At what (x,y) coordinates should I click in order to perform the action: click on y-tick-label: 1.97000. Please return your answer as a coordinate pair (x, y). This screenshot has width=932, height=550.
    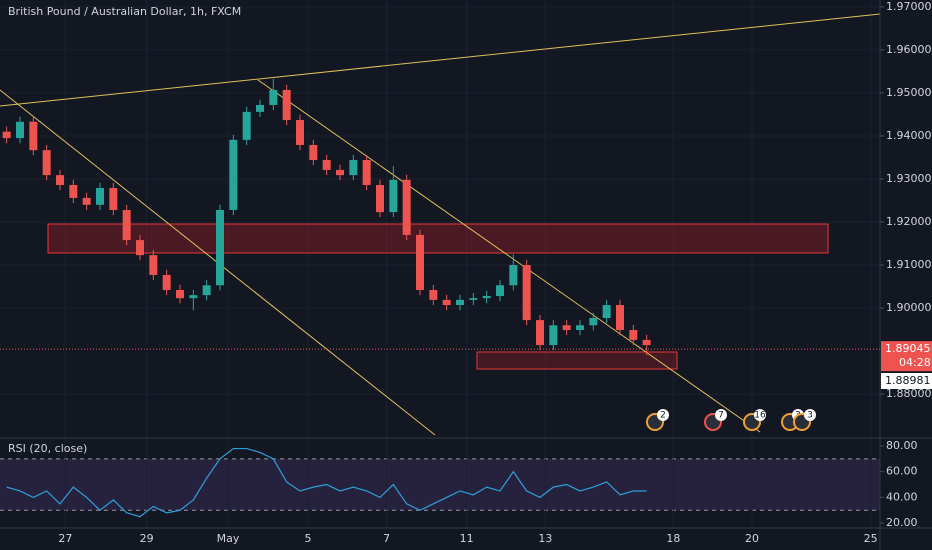
    Looking at the image, I should click on (909, 6).